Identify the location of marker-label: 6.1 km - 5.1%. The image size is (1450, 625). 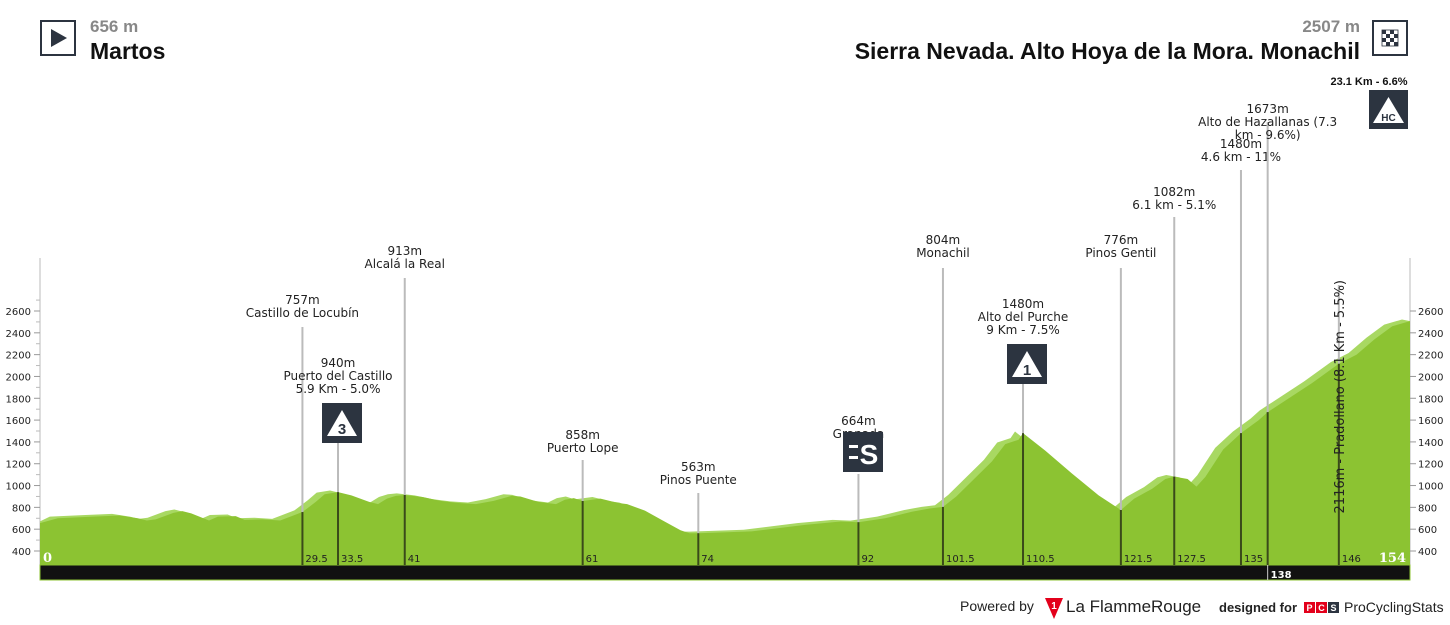
(1174, 205).